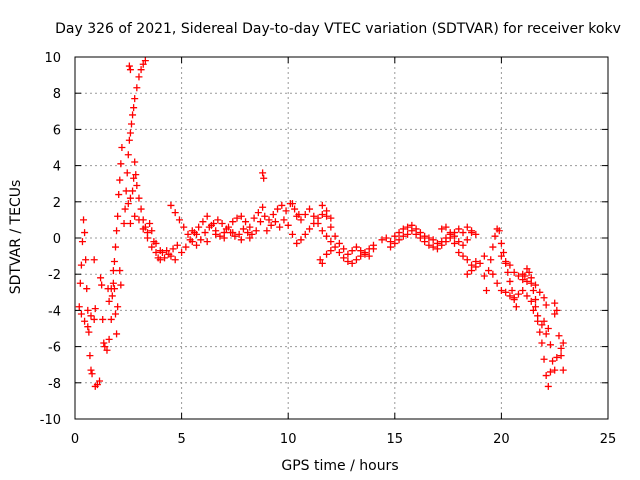  What do you see at coordinates (57, 94) in the screenshot?
I see `y-tick-label: 8` at bounding box center [57, 94].